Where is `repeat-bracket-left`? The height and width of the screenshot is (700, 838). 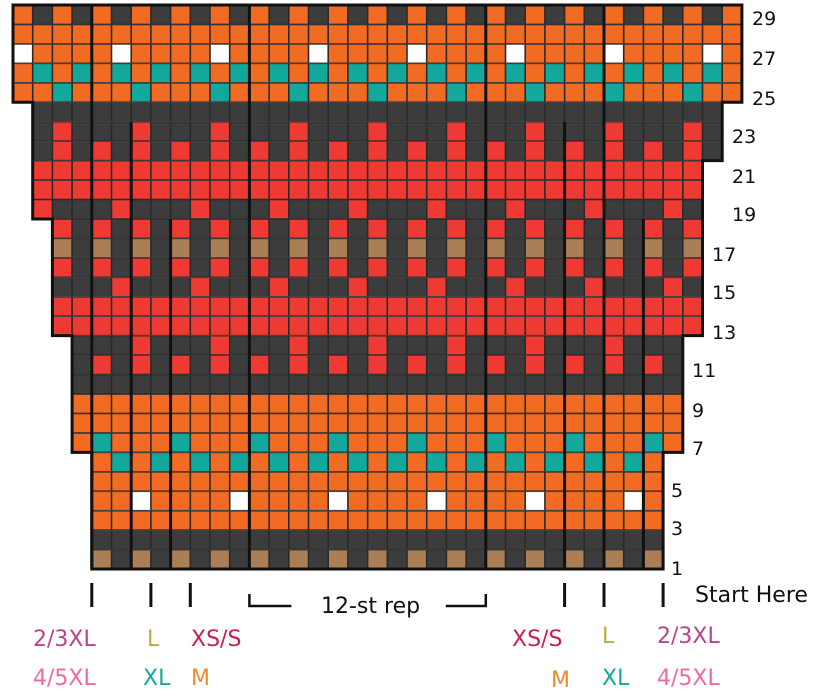 repeat-bracket-left is located at coordinates (270, 601).